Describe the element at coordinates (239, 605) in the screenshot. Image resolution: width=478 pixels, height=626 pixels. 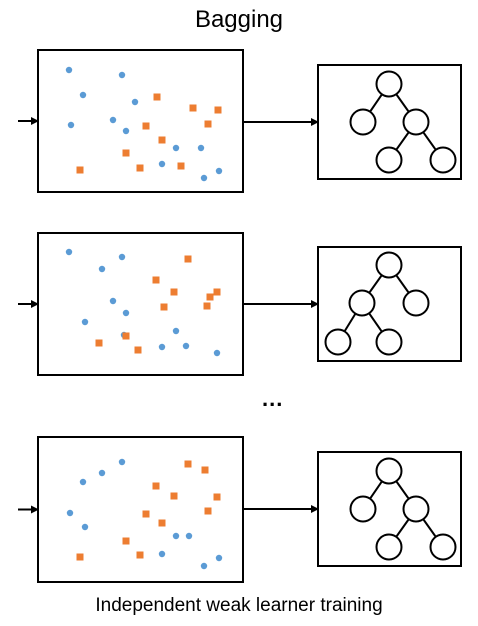
I see `diagram-caption: Independent weak learner training` at that location.